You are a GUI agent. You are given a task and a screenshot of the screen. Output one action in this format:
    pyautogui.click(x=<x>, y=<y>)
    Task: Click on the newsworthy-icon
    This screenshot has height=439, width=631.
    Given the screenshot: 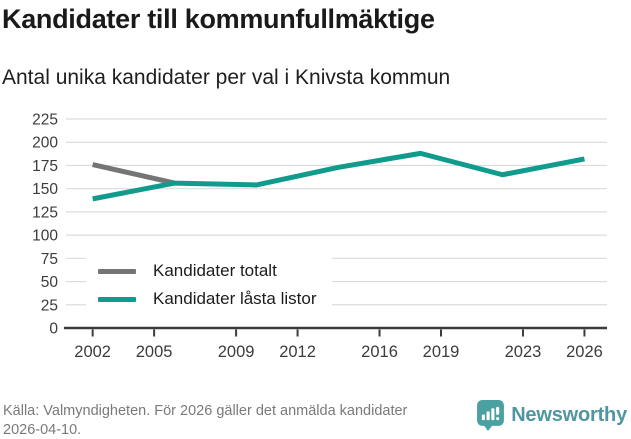 What is the action you would take?
    pyautogui.click(x=491, y=415)
    